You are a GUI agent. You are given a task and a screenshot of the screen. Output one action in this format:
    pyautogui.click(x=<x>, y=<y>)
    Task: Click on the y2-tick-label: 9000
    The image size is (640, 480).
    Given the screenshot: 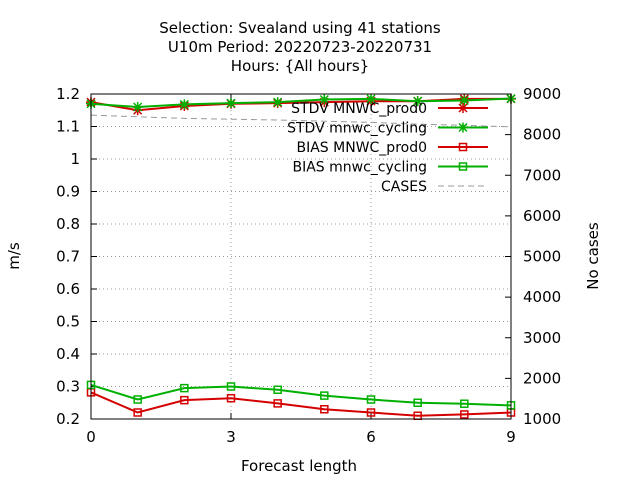 What is the action you would take?
    pyautogui.click(x=542, y=94)
    